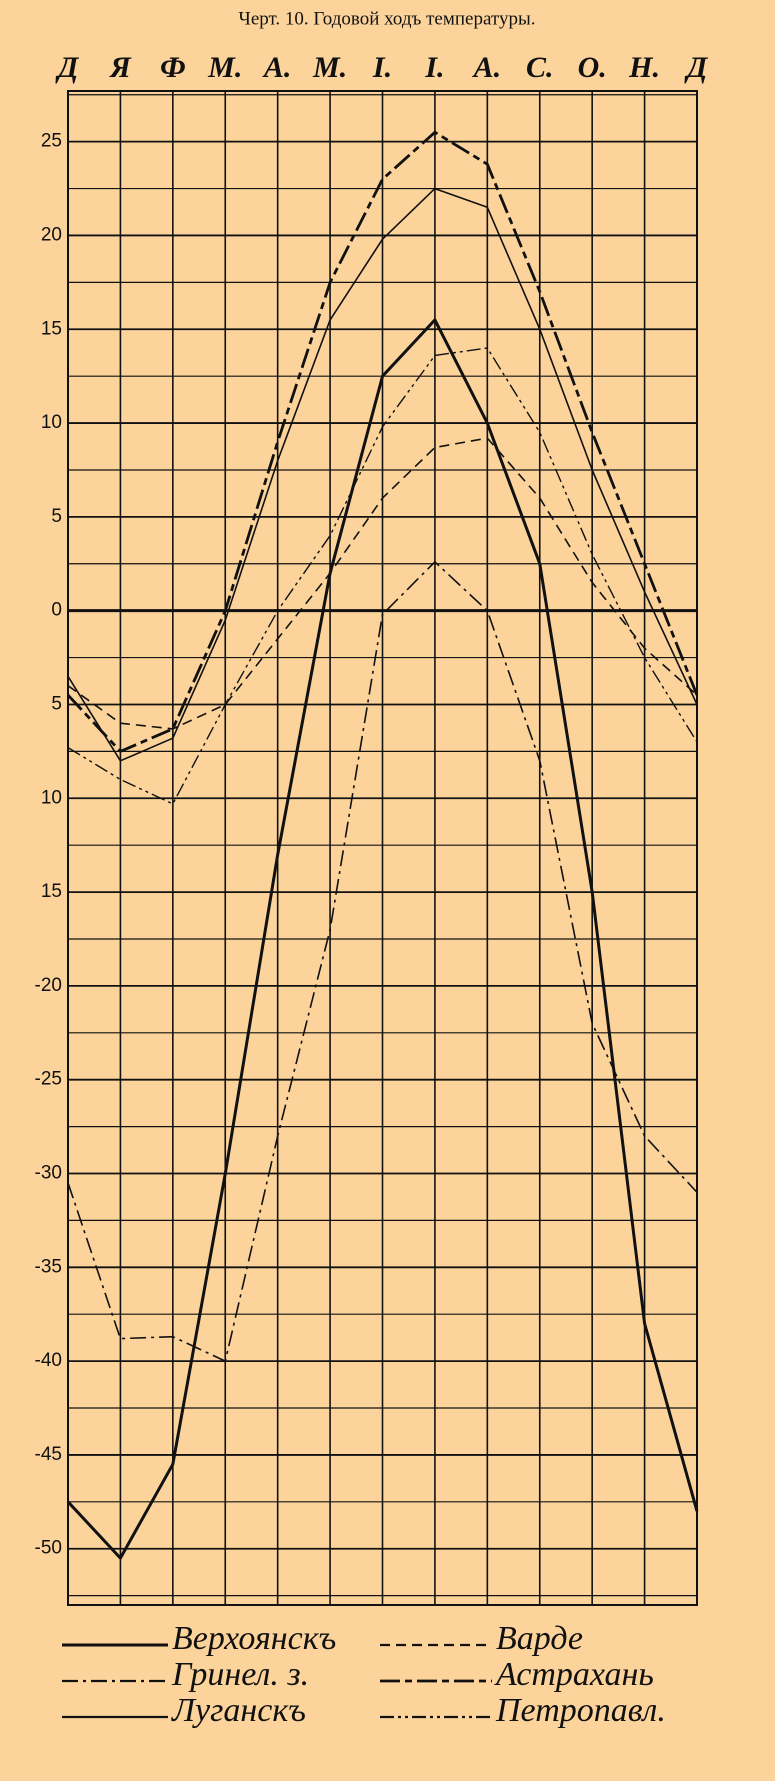 This screenshot has height=1781, width=775. Describe the element at coordinates (540, 67) in the screenshot. I see `x-tick-label: С.` at that location.